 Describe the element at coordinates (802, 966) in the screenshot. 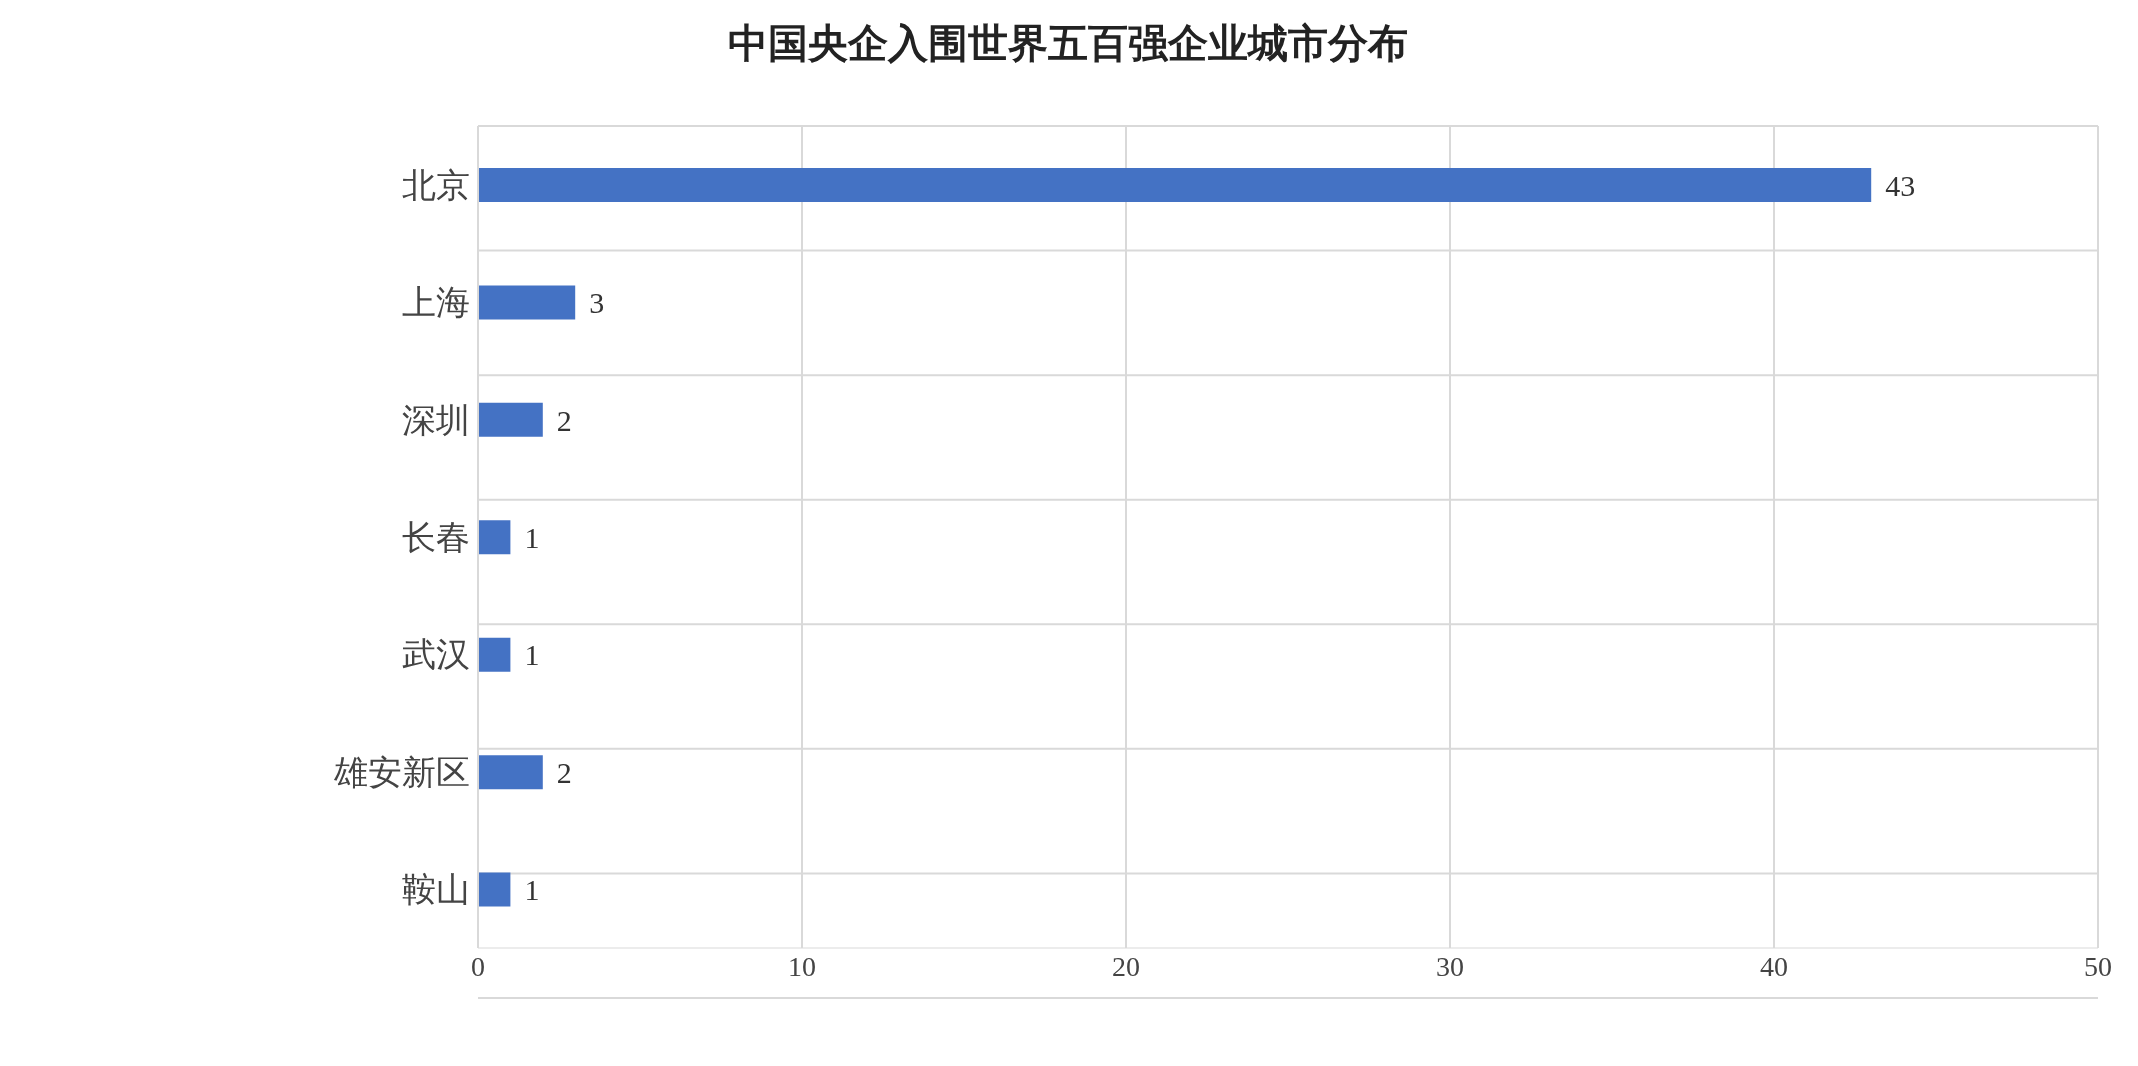

I see `x-tick-label: 10` at that location.